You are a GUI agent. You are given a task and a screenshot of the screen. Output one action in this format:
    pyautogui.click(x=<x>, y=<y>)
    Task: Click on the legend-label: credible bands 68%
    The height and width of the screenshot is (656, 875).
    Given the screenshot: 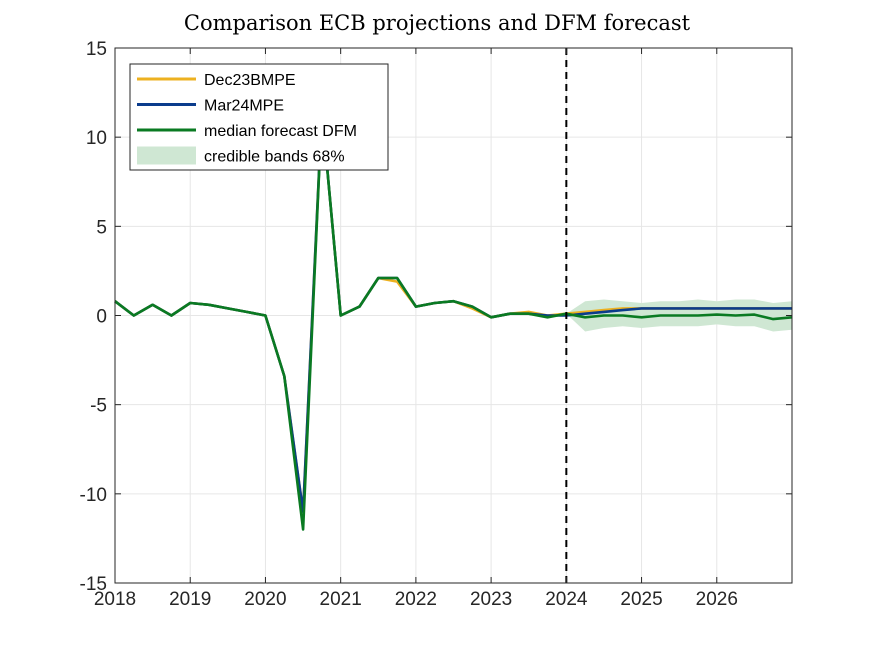 What is the action you would take?
    pyautogui.click(x=274, y=157)
    